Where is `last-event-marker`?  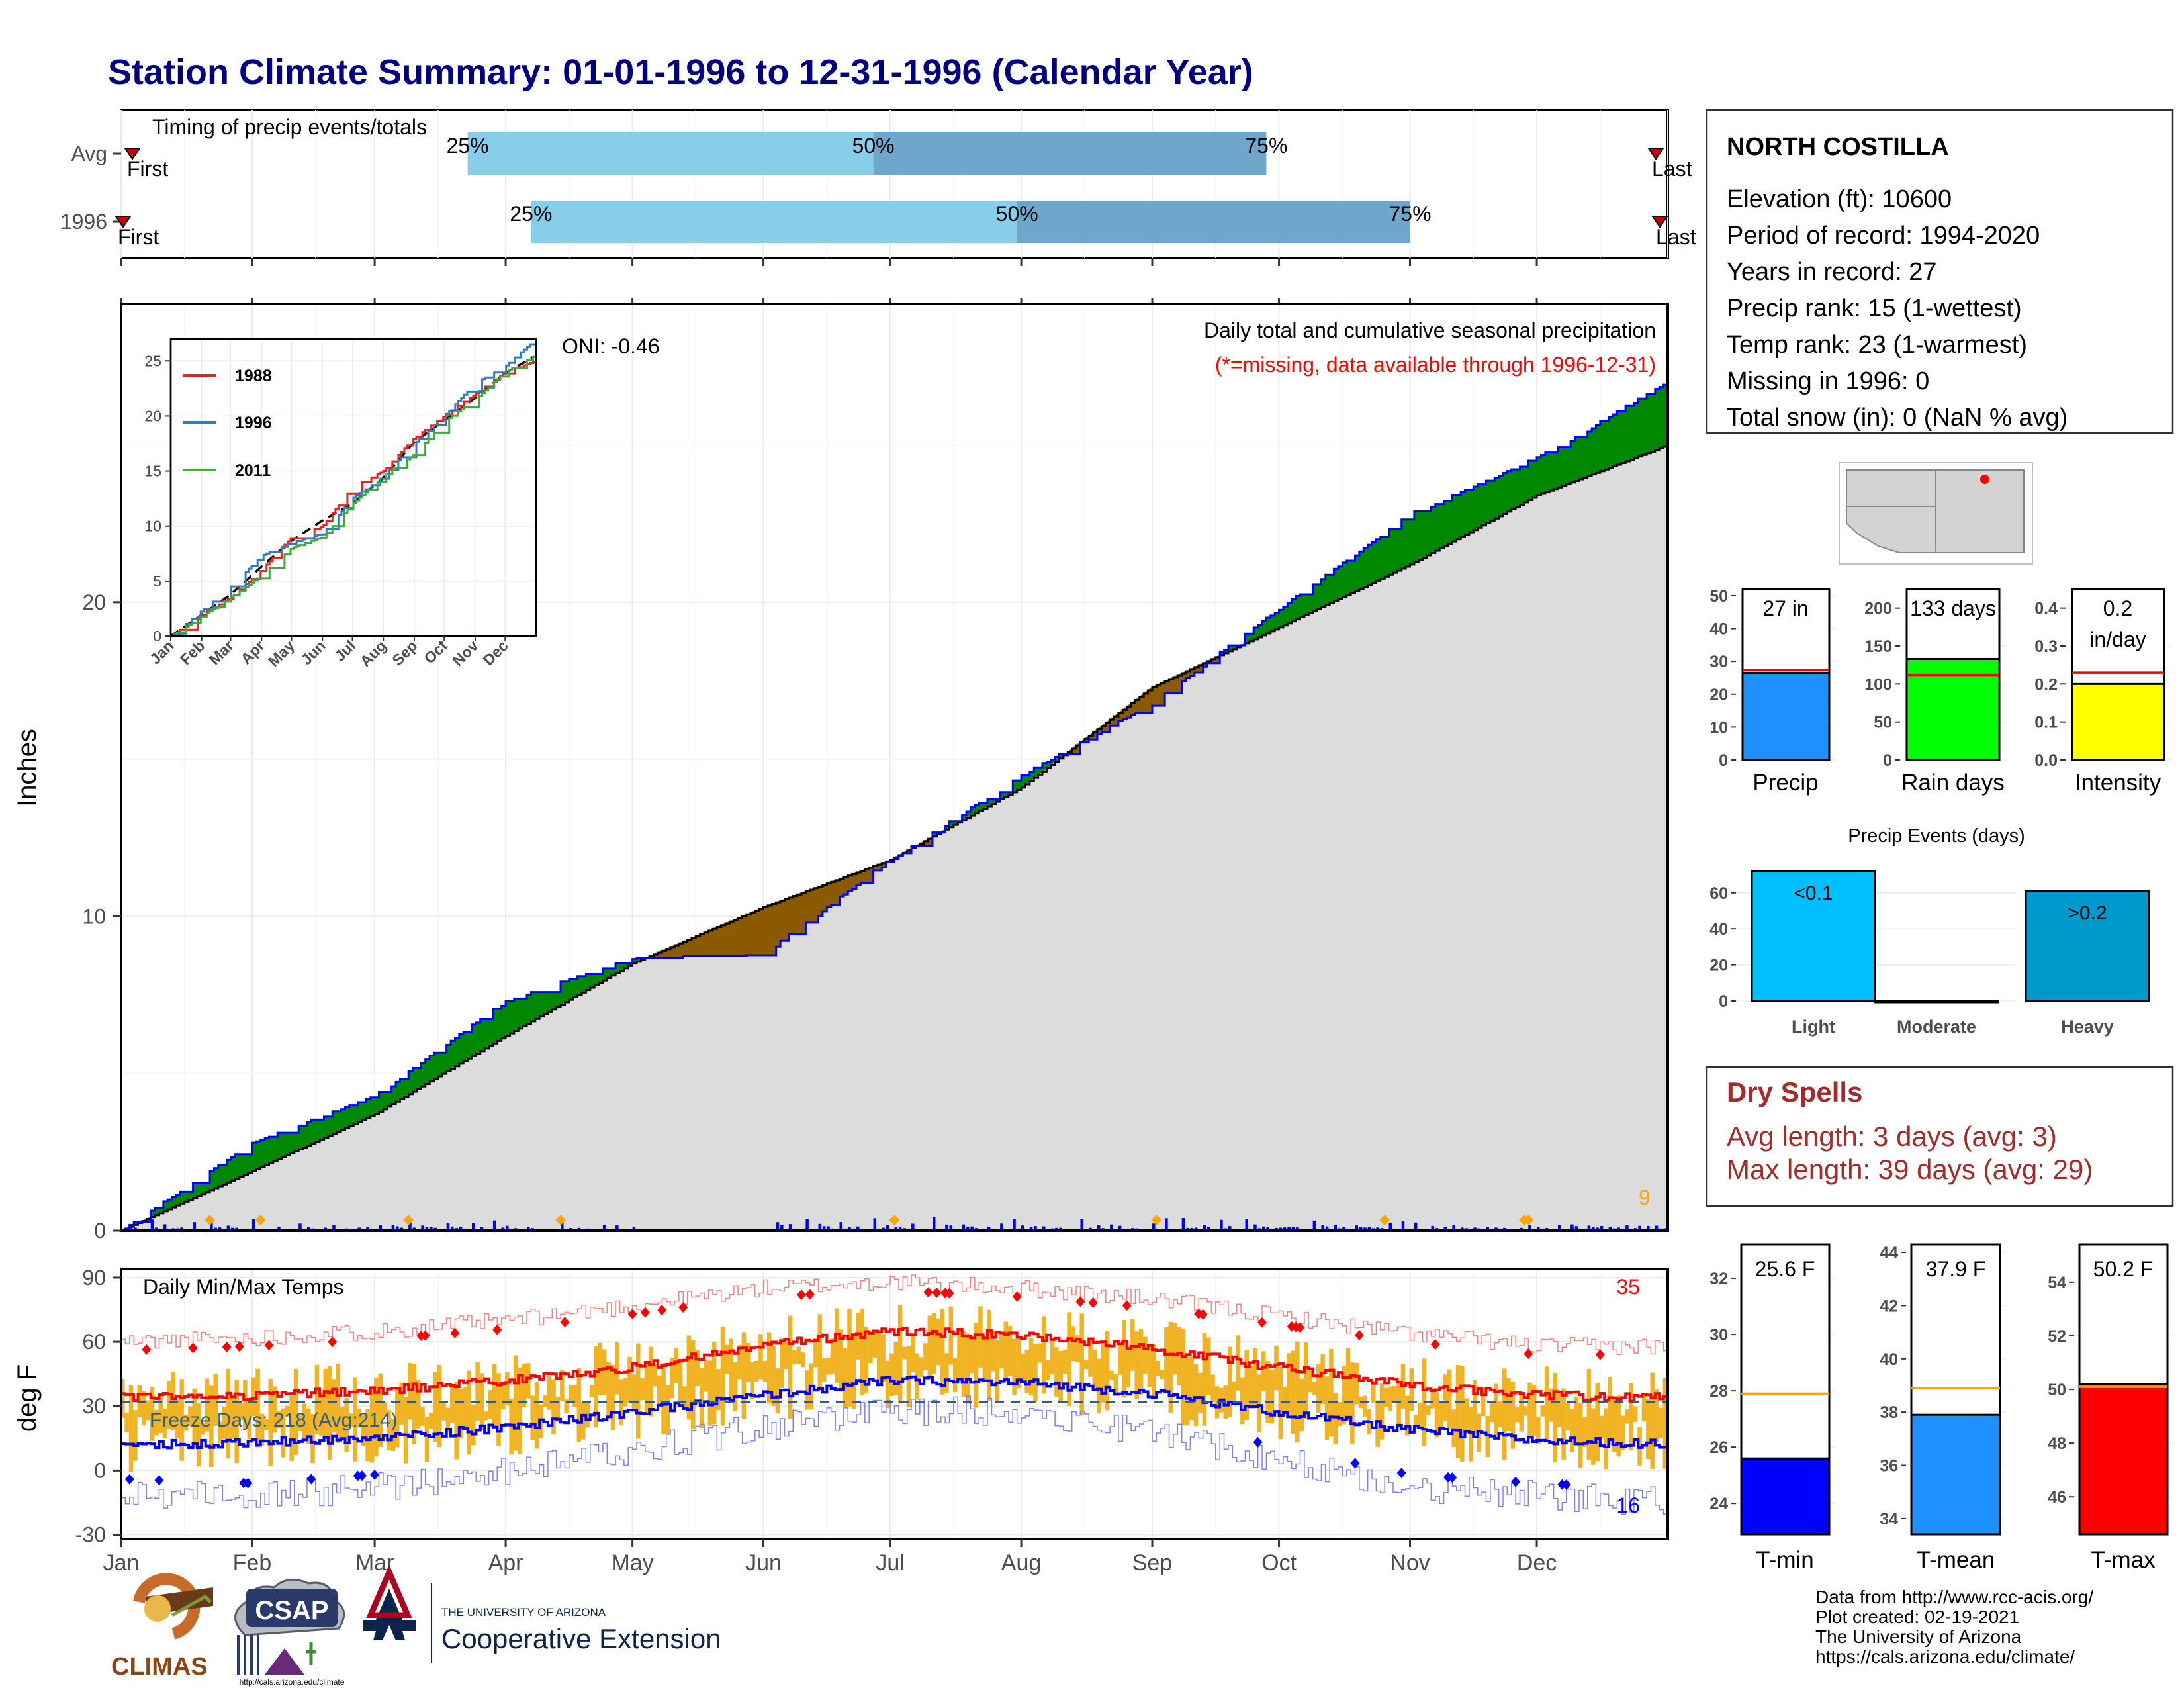
last-event-marker is located at coordinates (1655, 154).